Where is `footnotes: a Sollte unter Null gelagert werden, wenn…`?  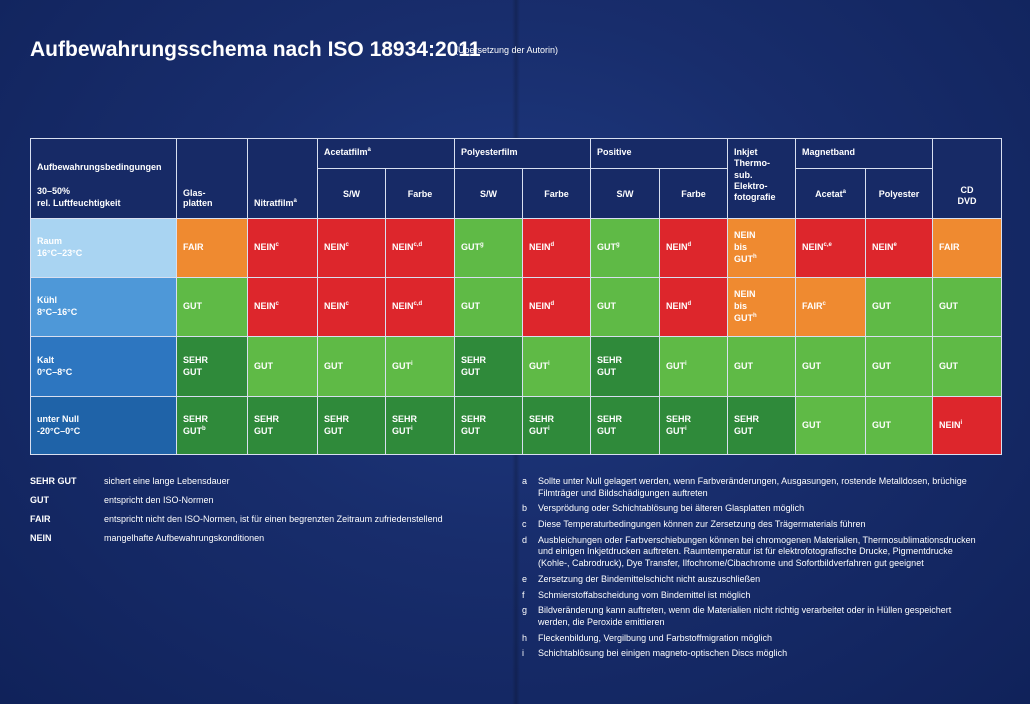 footnotes: a Sollte unter Null gelagert werden, wenn… is located at coordinates (752, 570).